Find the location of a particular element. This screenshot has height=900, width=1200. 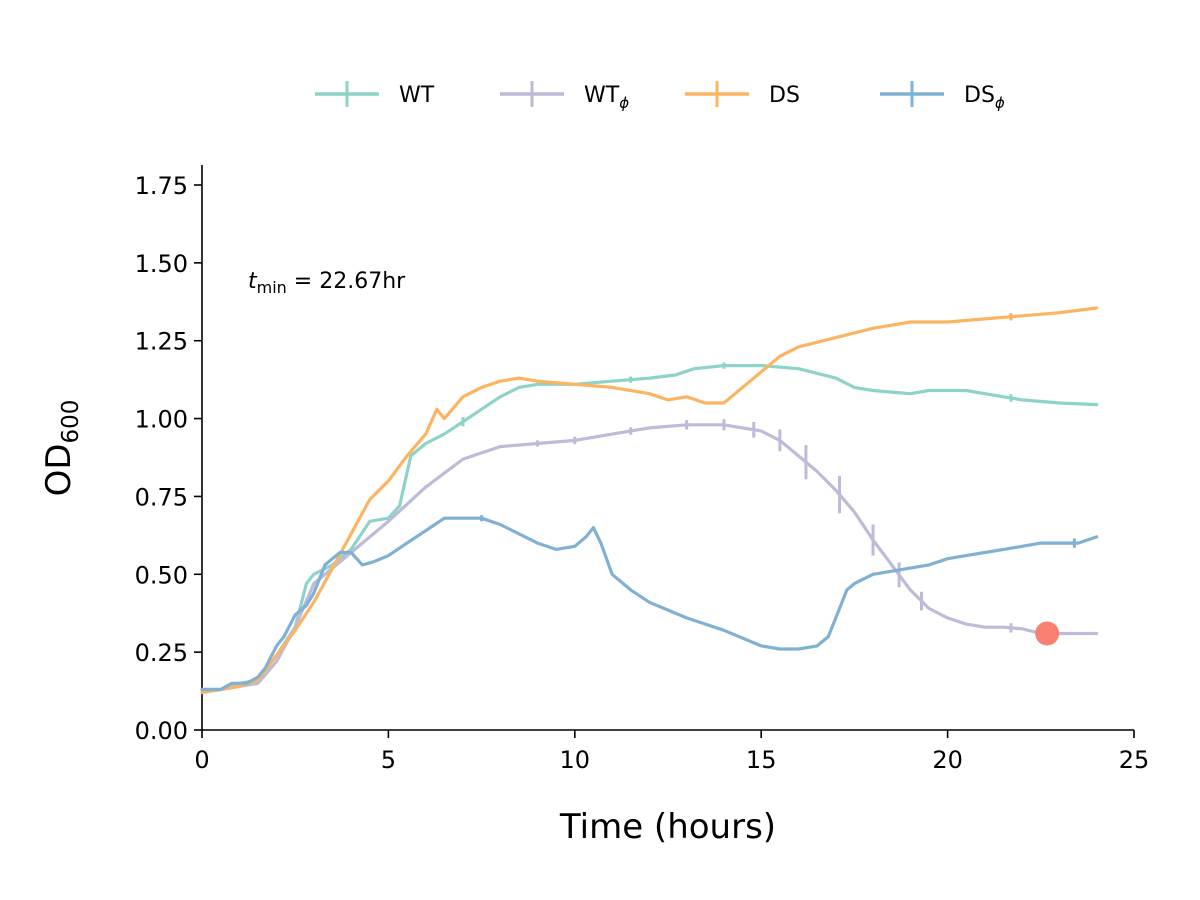

legend-item: DSϕ is located at coordinates (942, 96).